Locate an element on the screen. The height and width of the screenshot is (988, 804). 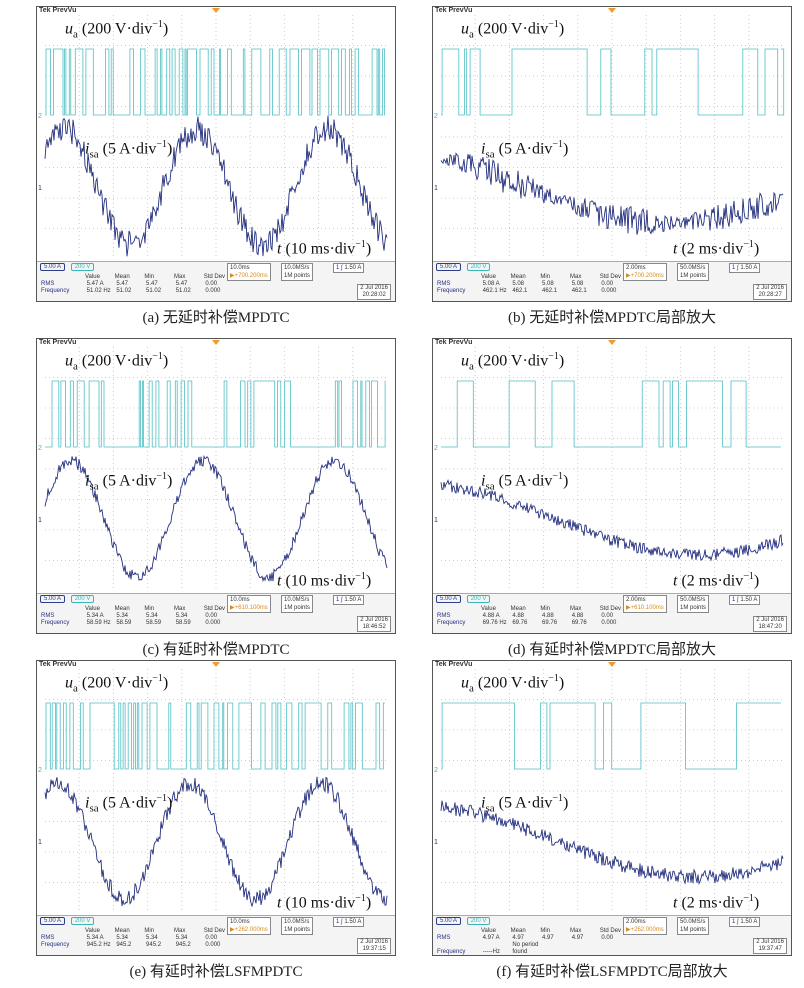
meas-cell: 69.76 Hz is located at coordinates (494, 623).